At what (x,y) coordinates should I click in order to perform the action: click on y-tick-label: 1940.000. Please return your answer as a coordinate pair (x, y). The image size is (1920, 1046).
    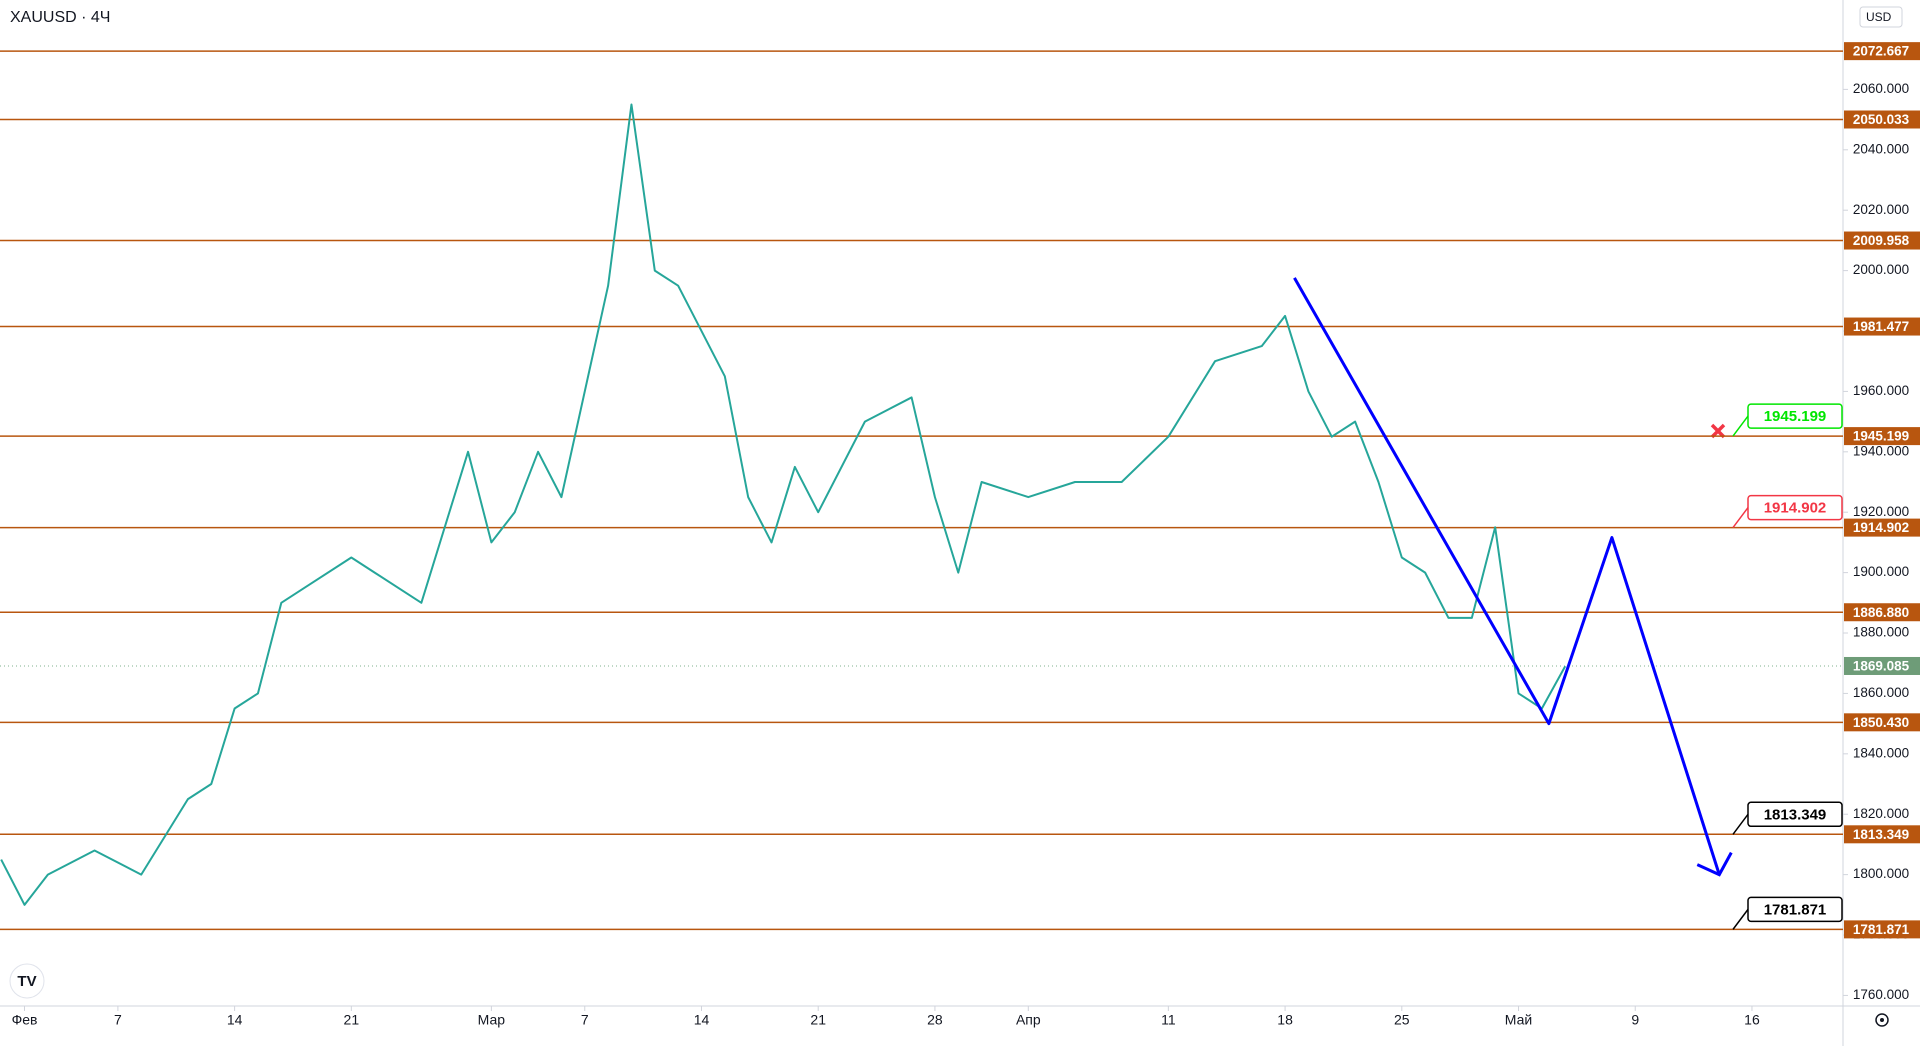
    Looking at the image, I should click on (1881, 450).